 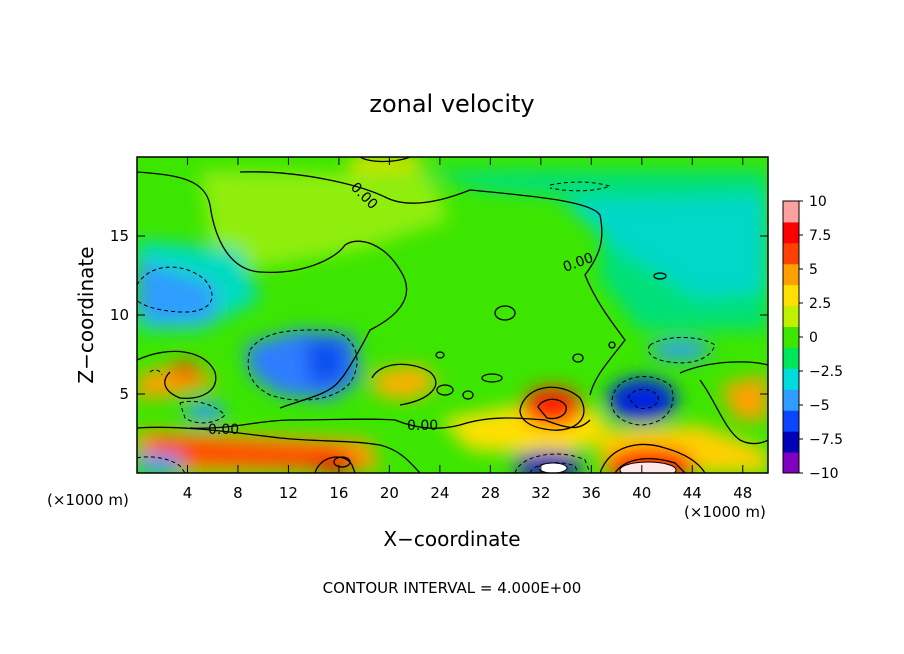 I want to click on blue-patch-right, so click(x=680, y=350).